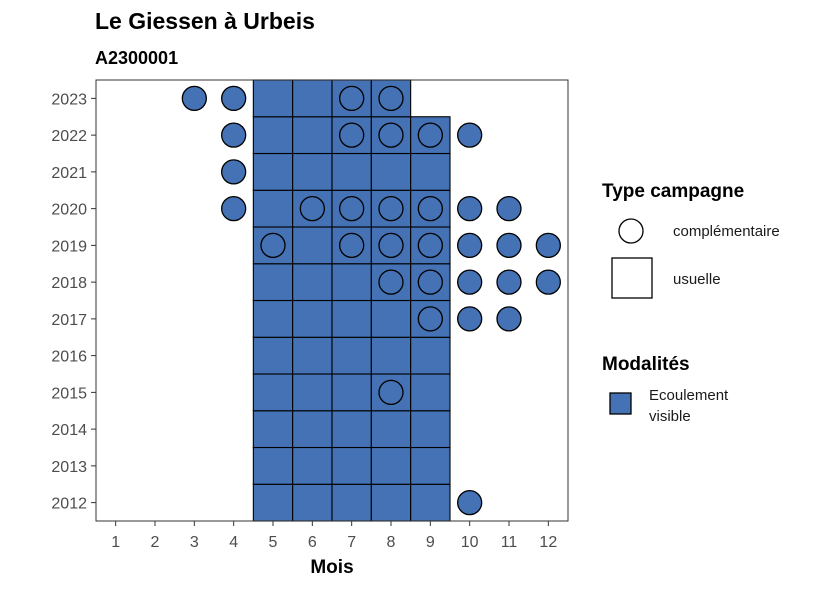 This screenshot has height=590, width=826. What do you see at coordinates (631, 231) in the screenshot?
I see `legend-key-complementaire` at bounding box center [631, 231].